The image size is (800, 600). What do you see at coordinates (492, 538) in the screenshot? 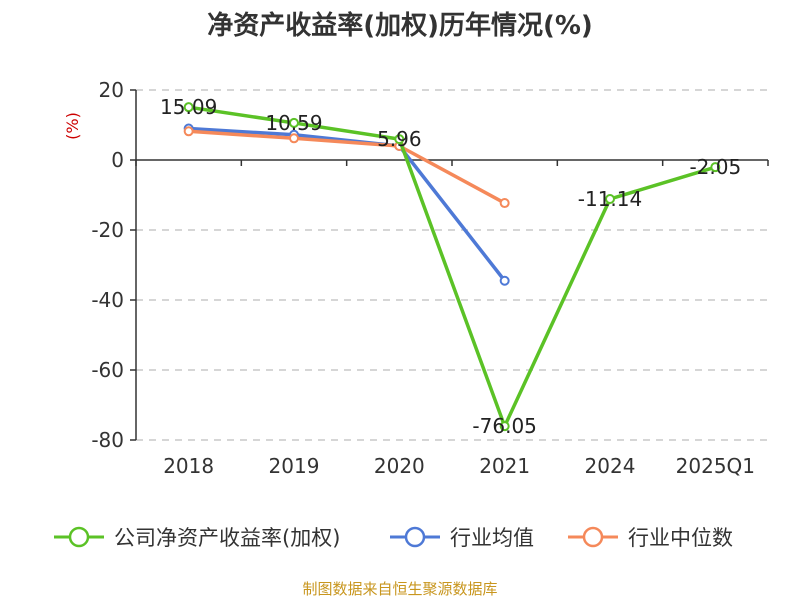
I see `legend-label: 行业均值` at bounding box center [492, 538].